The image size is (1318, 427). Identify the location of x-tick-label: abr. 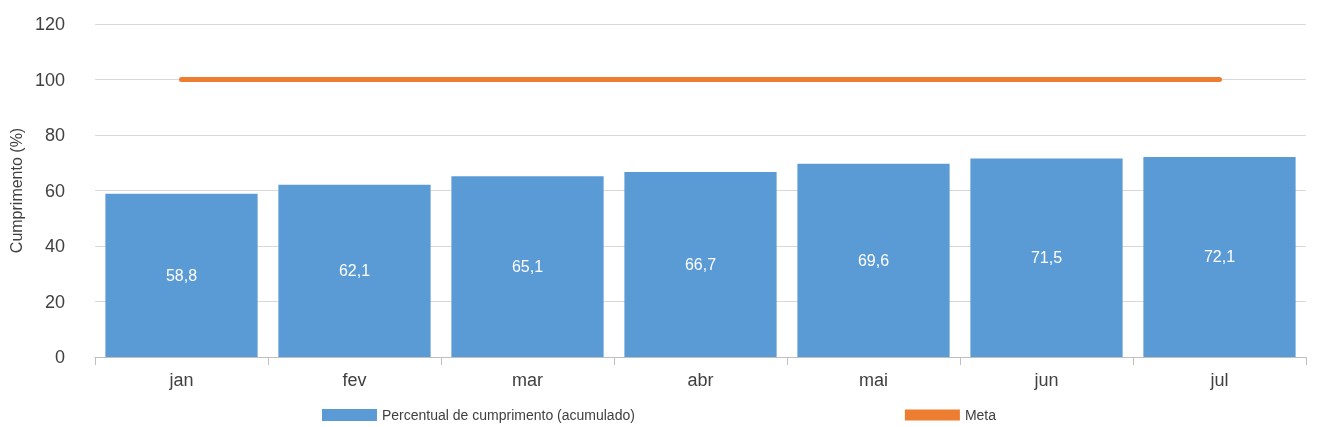
(700, 380).